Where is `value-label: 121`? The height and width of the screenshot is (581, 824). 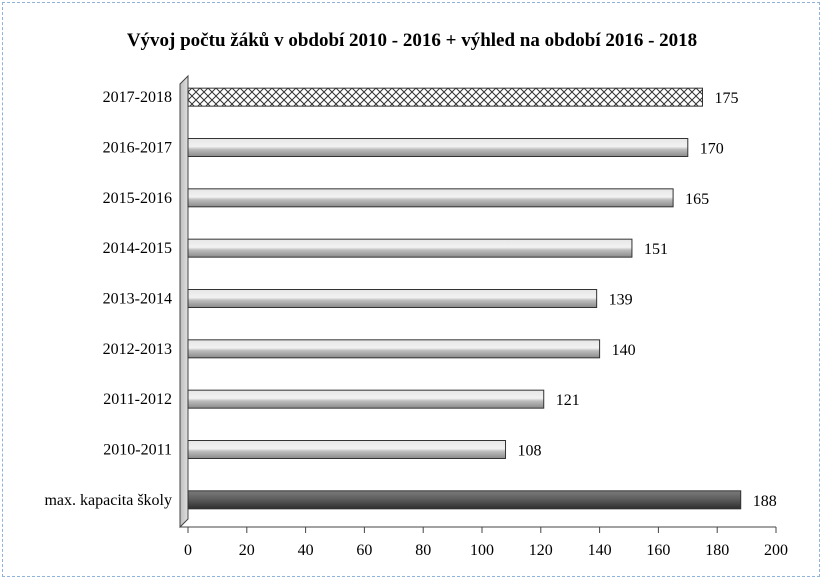 value-label: 121 is located at coordinates (568, 400).